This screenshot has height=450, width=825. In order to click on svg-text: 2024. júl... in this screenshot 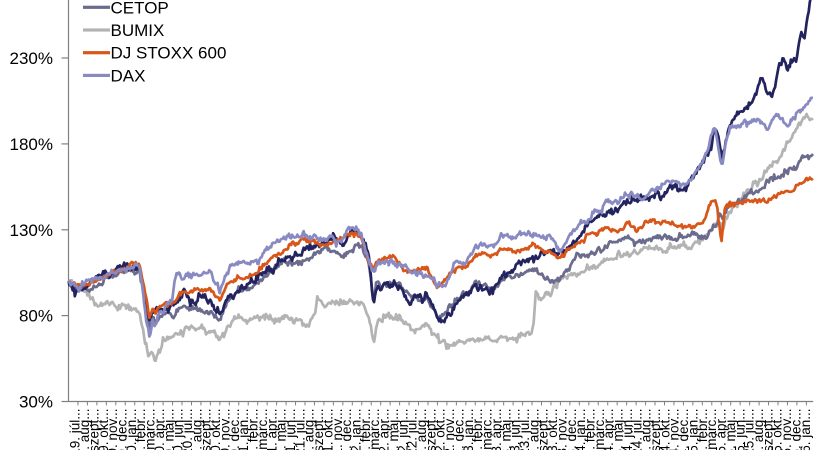, I will do `click(636, 429)`.